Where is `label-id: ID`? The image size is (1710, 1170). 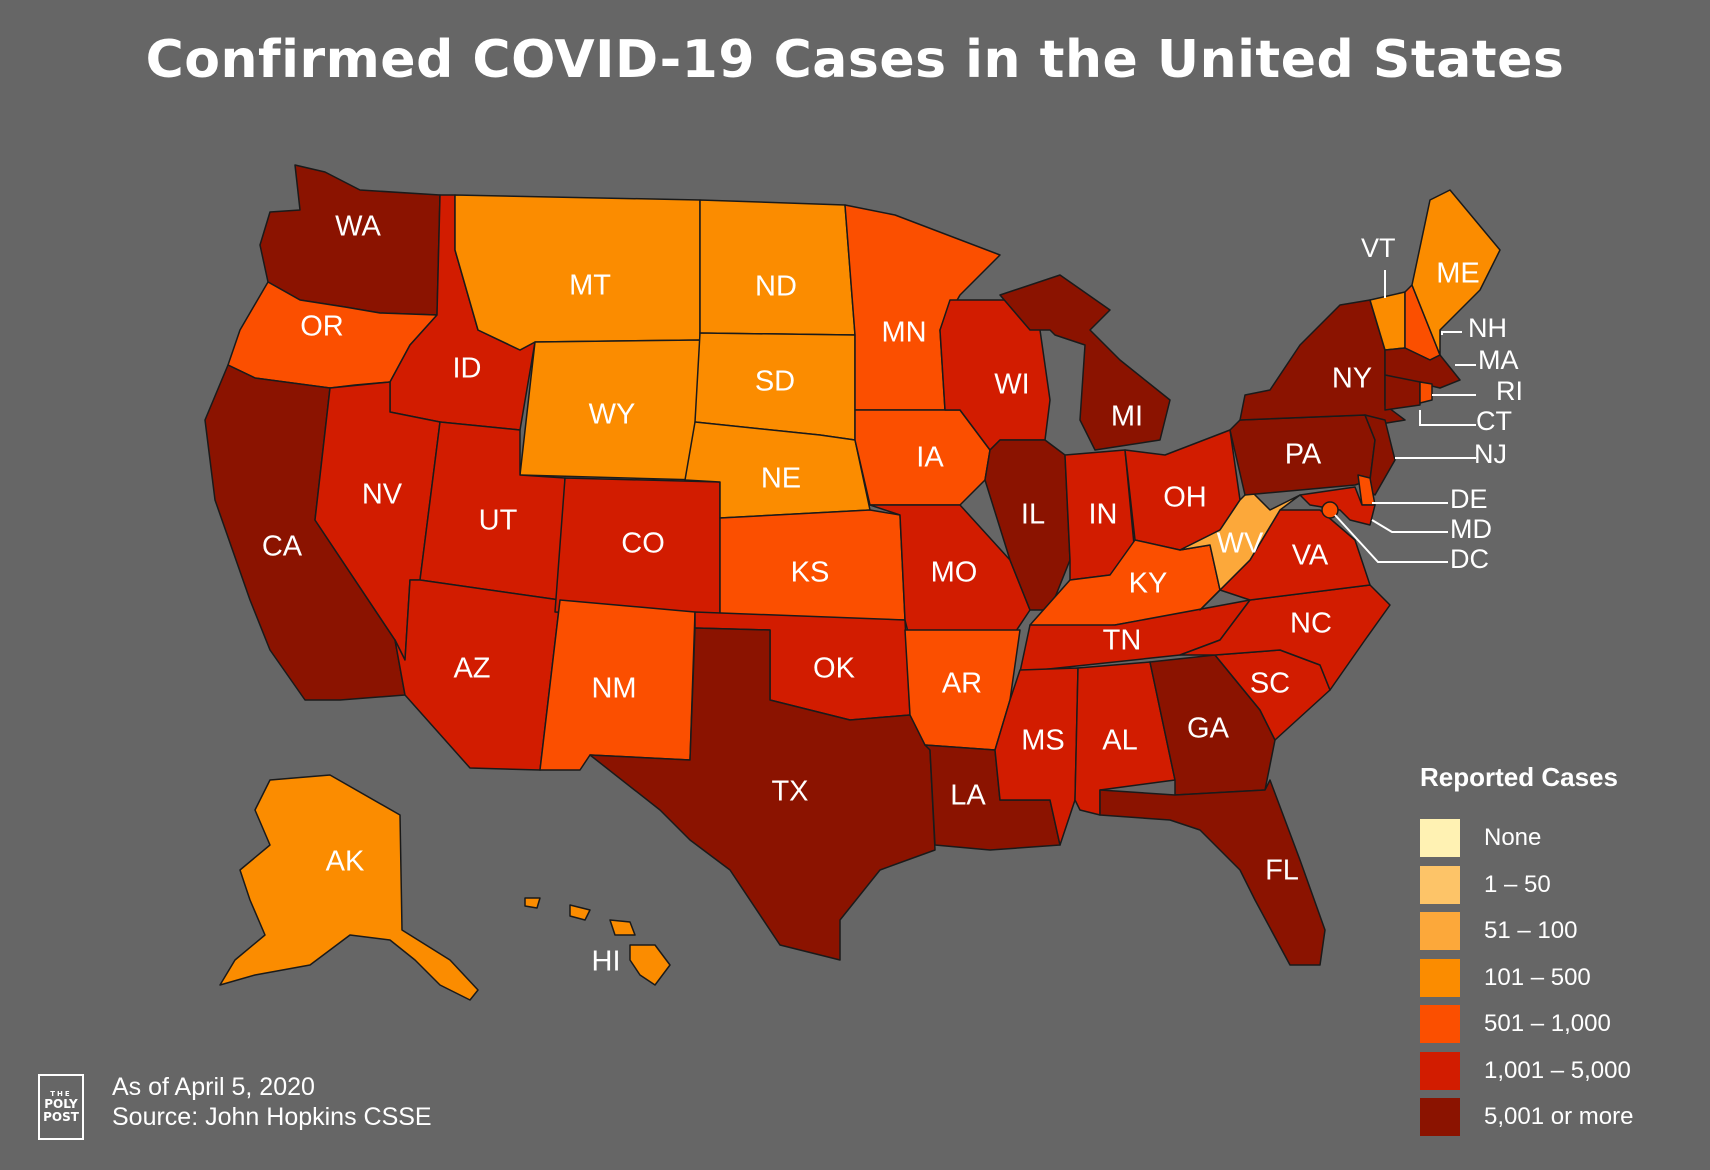
label-id: ID is located at coordinates (467, 369).